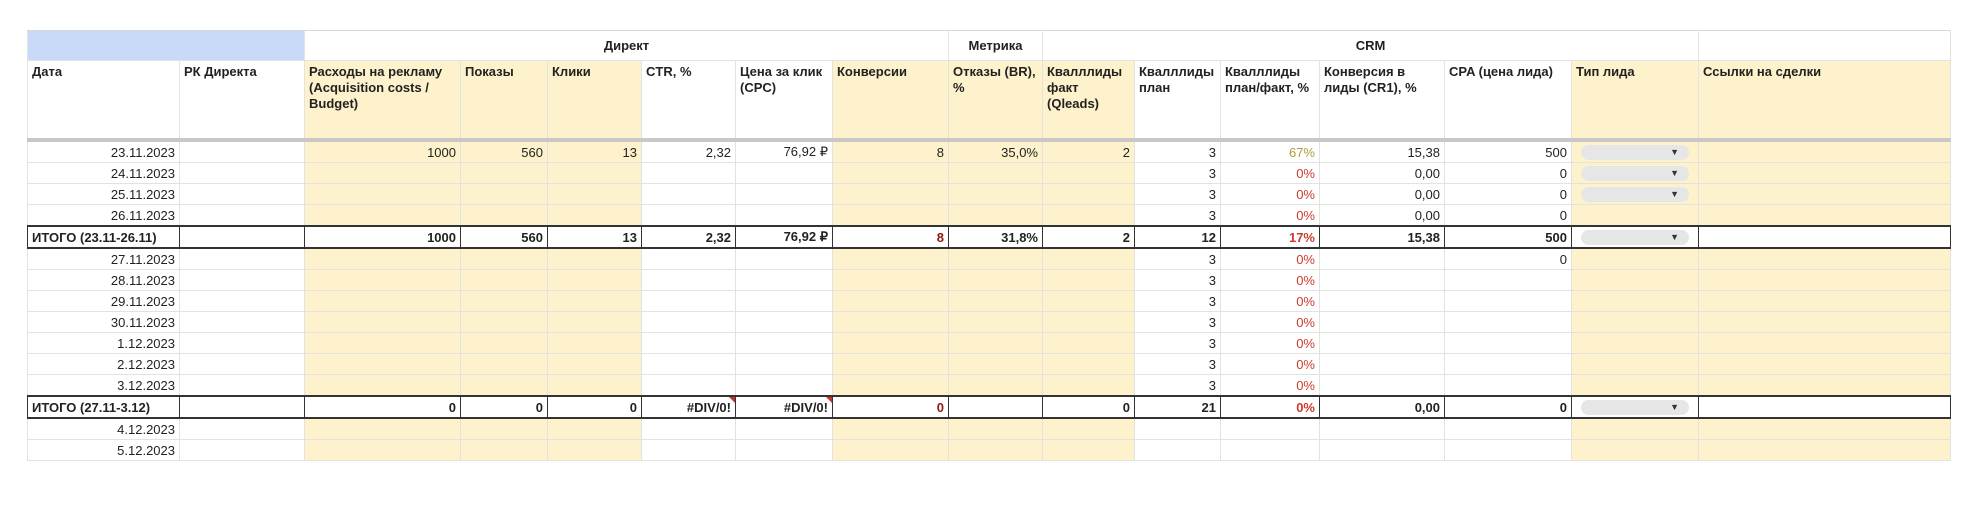 This screenshot has height=518, width=1978. I want to click on cell-дата: 24.11.2023, so click(103, 173).